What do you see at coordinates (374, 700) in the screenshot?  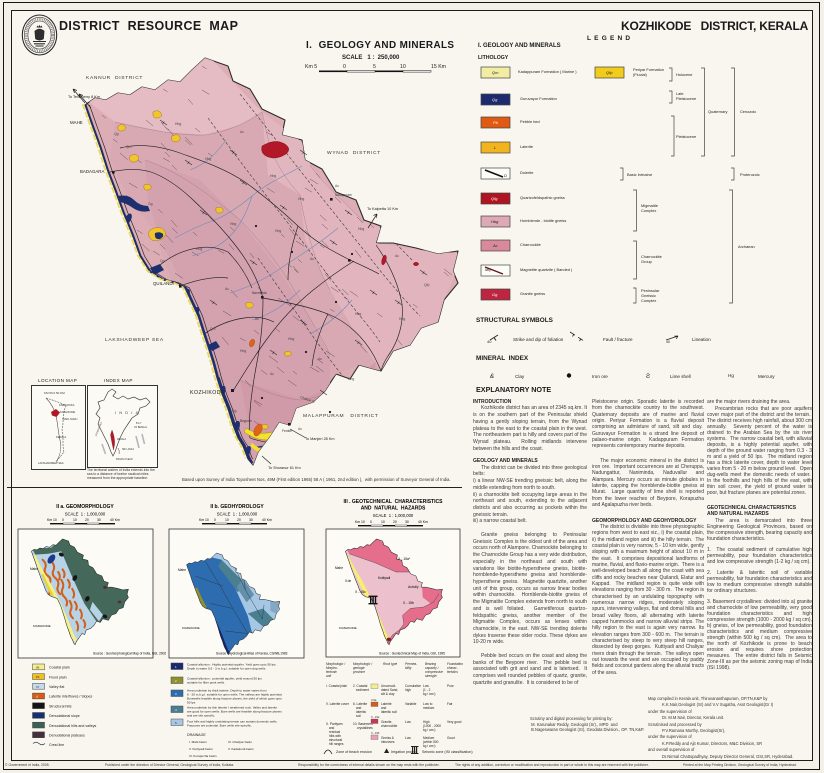 I see `svg-text: V-5a` at bounding box center [374, 700].